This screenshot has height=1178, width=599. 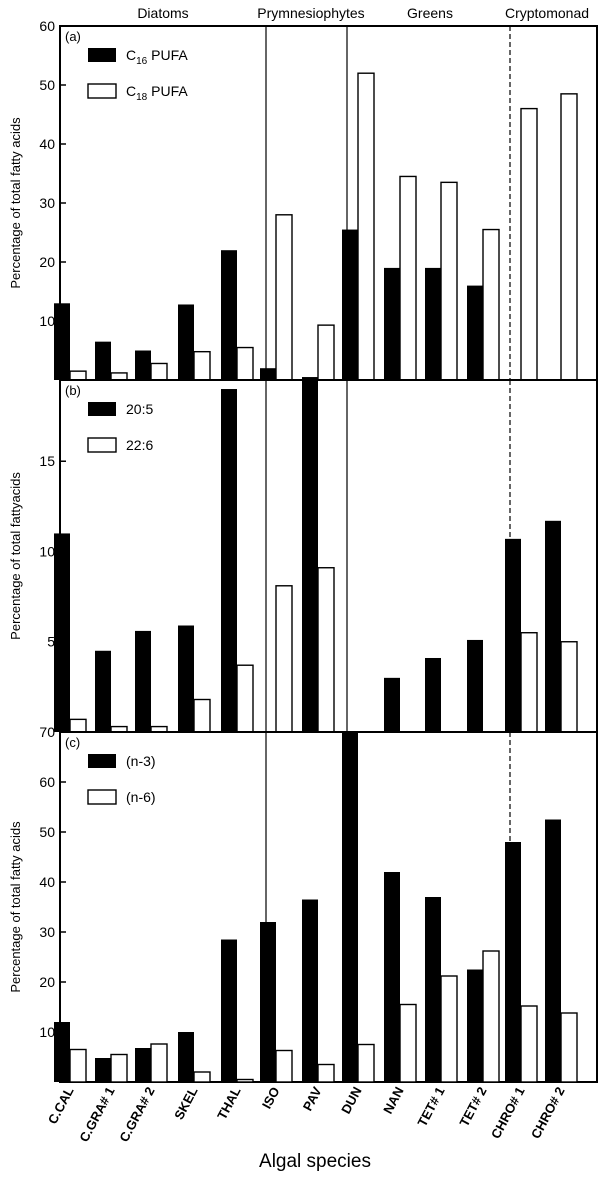 What do you see at coordinates (73, 390) in the screenshot?
I see `panel-label: (b)` at bounding box center [73, 390].